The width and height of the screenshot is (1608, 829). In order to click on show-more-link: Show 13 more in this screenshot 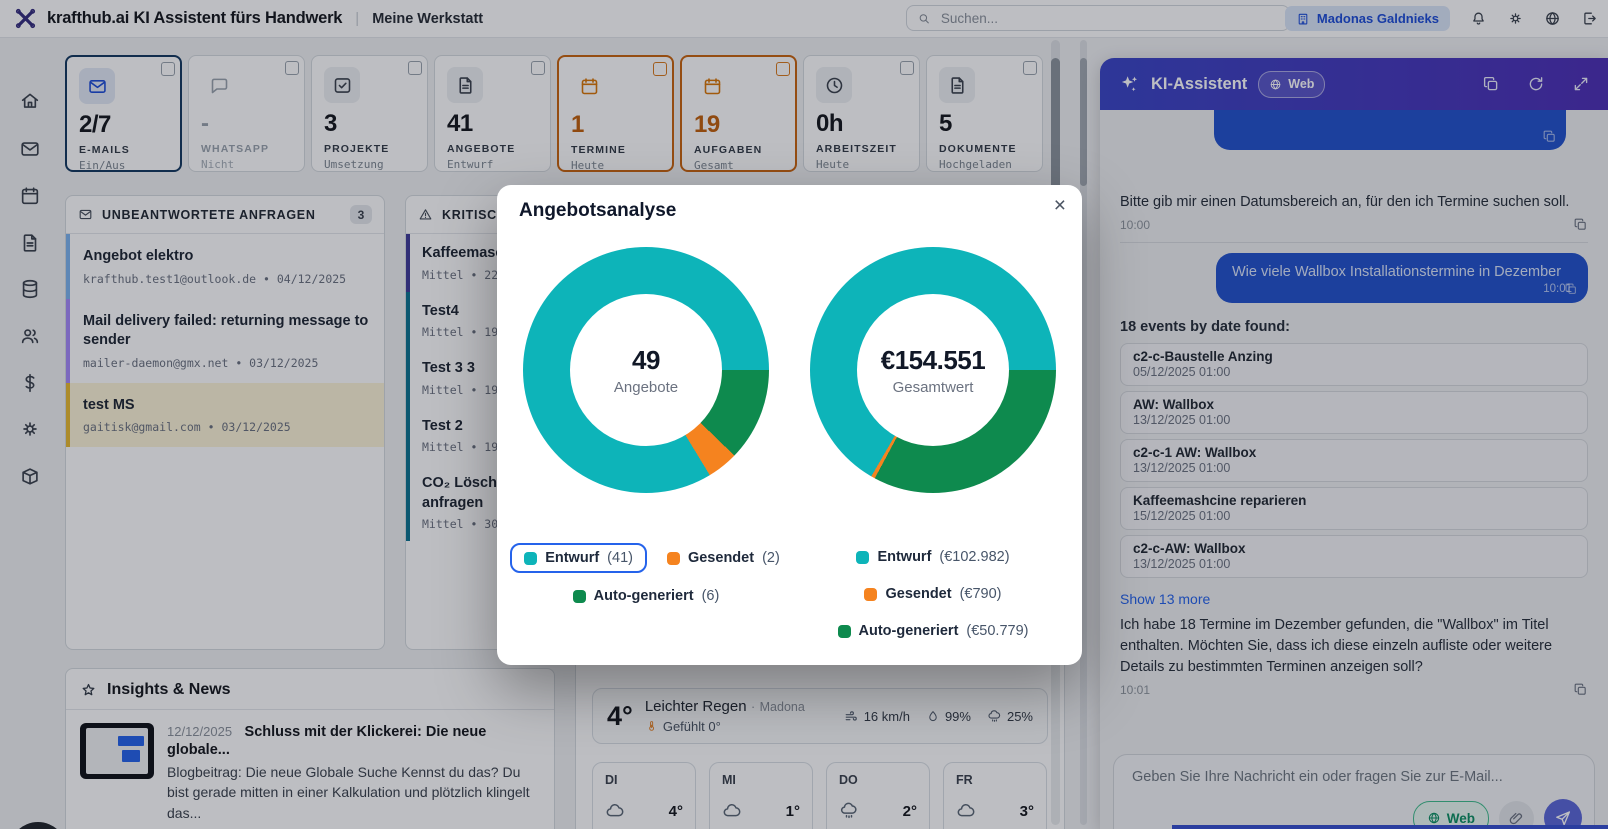, I will do `click(1165, 599)`.